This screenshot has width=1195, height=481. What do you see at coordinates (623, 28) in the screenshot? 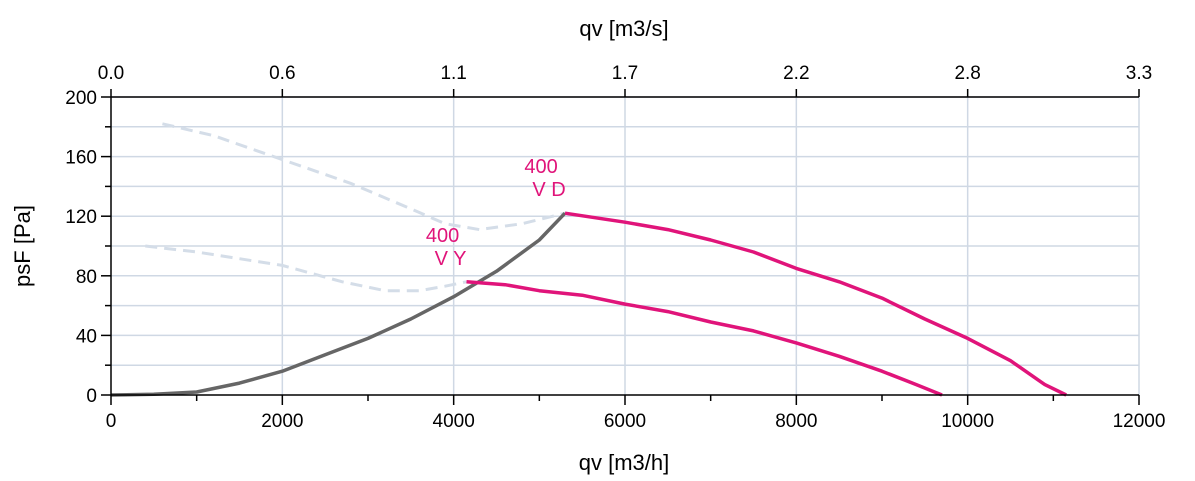
I see `x2-axis-title: qv [m3/s]` at bounding box center [623, 28].